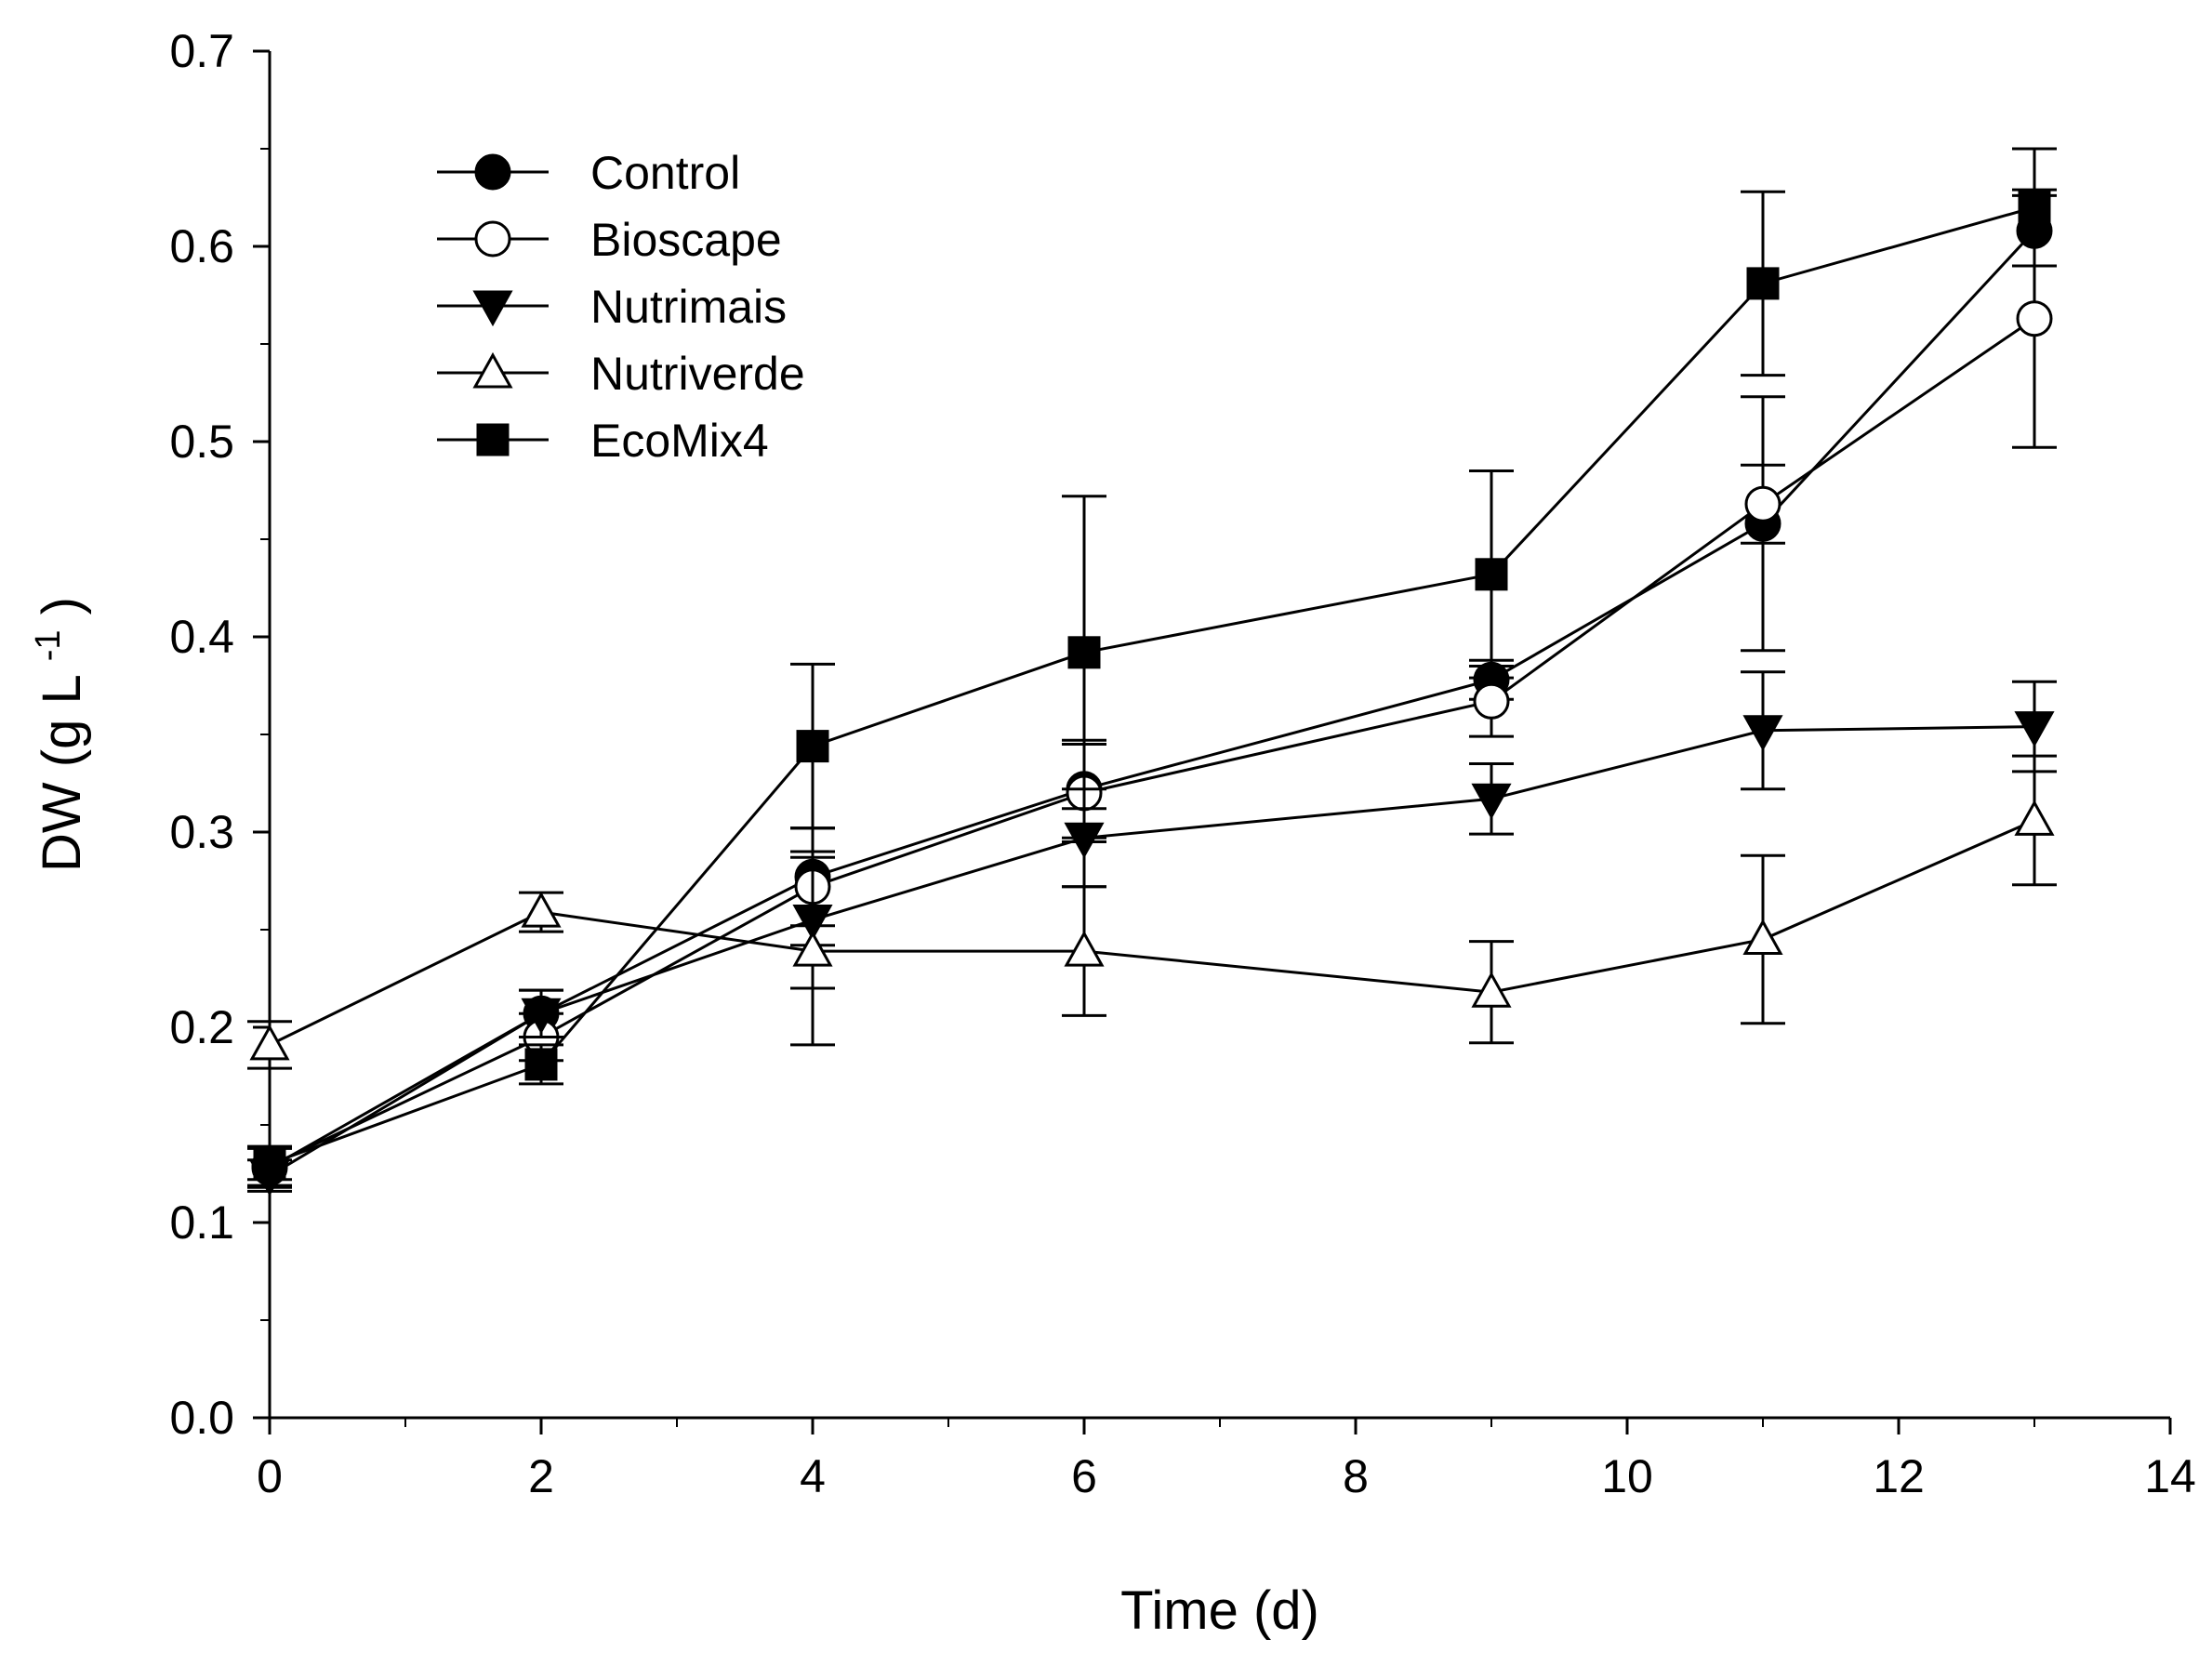 The width and height of the screenshot is (2212, 1679). Describe the element at coordinates (679, 441) in the screenshot. I see `legend-label: EcoMix4` at that location.